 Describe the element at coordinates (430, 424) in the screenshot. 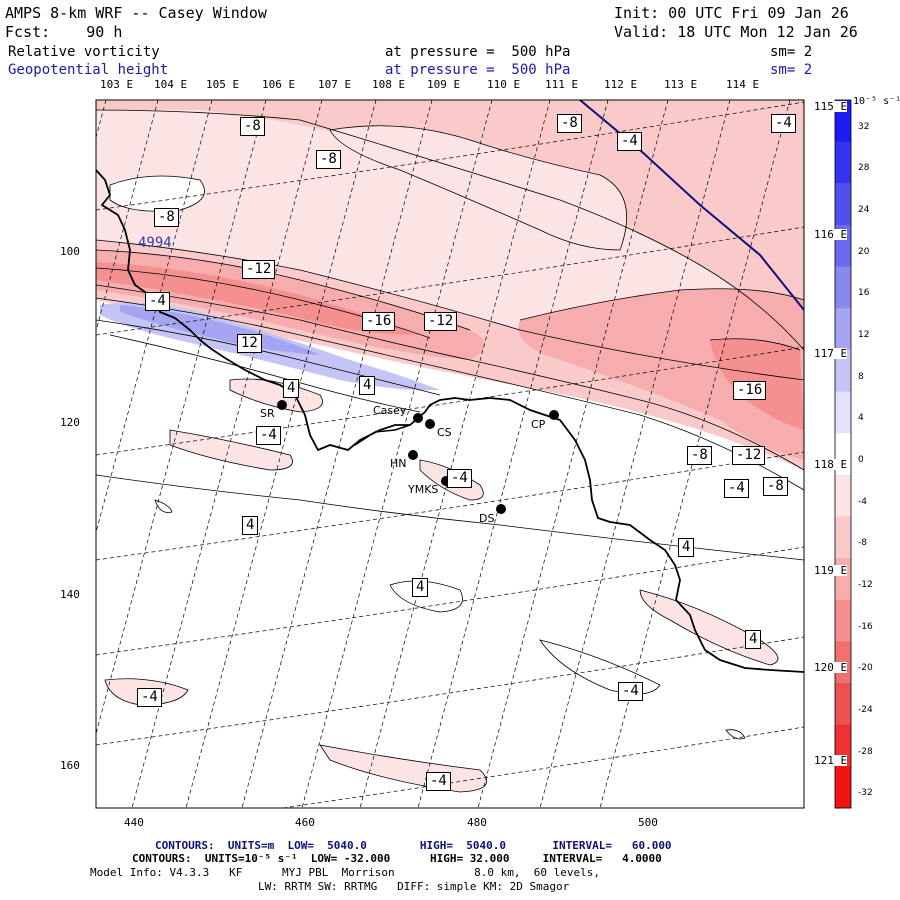

I see `station-marker-cs` at that location.